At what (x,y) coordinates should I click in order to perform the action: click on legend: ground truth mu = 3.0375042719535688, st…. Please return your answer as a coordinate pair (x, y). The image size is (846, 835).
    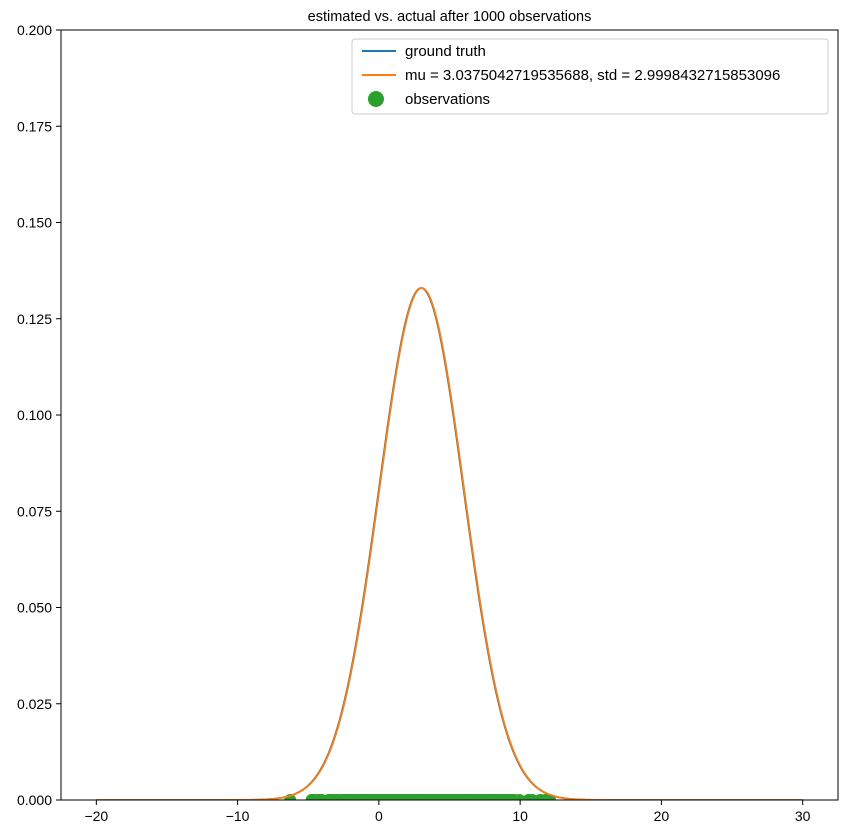
    Looking at the image, I should click on (590, 76).